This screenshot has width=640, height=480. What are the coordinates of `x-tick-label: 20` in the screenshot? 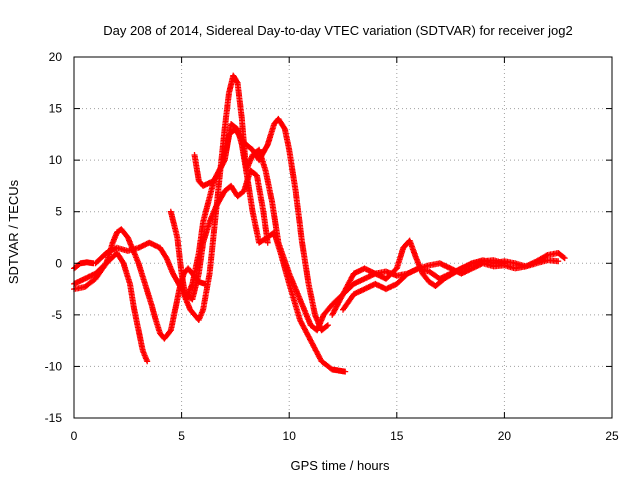 It's located at (505, 436).